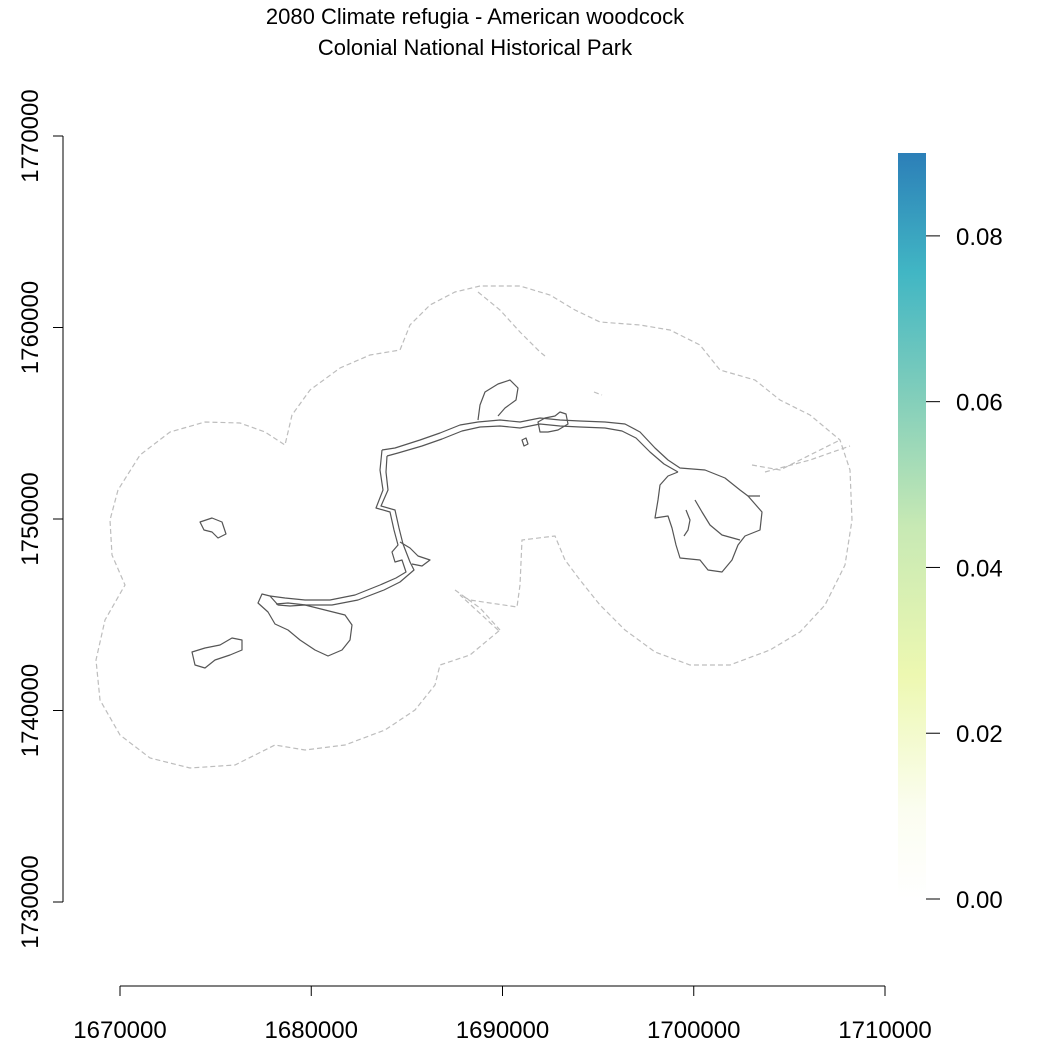 The height and width of the screenshot is (1050, 1050). What do you see at coordinates (884, 1030) in the screenshot?
I see `x-tick-label: 1710000` at bounding box center [884, 1030].